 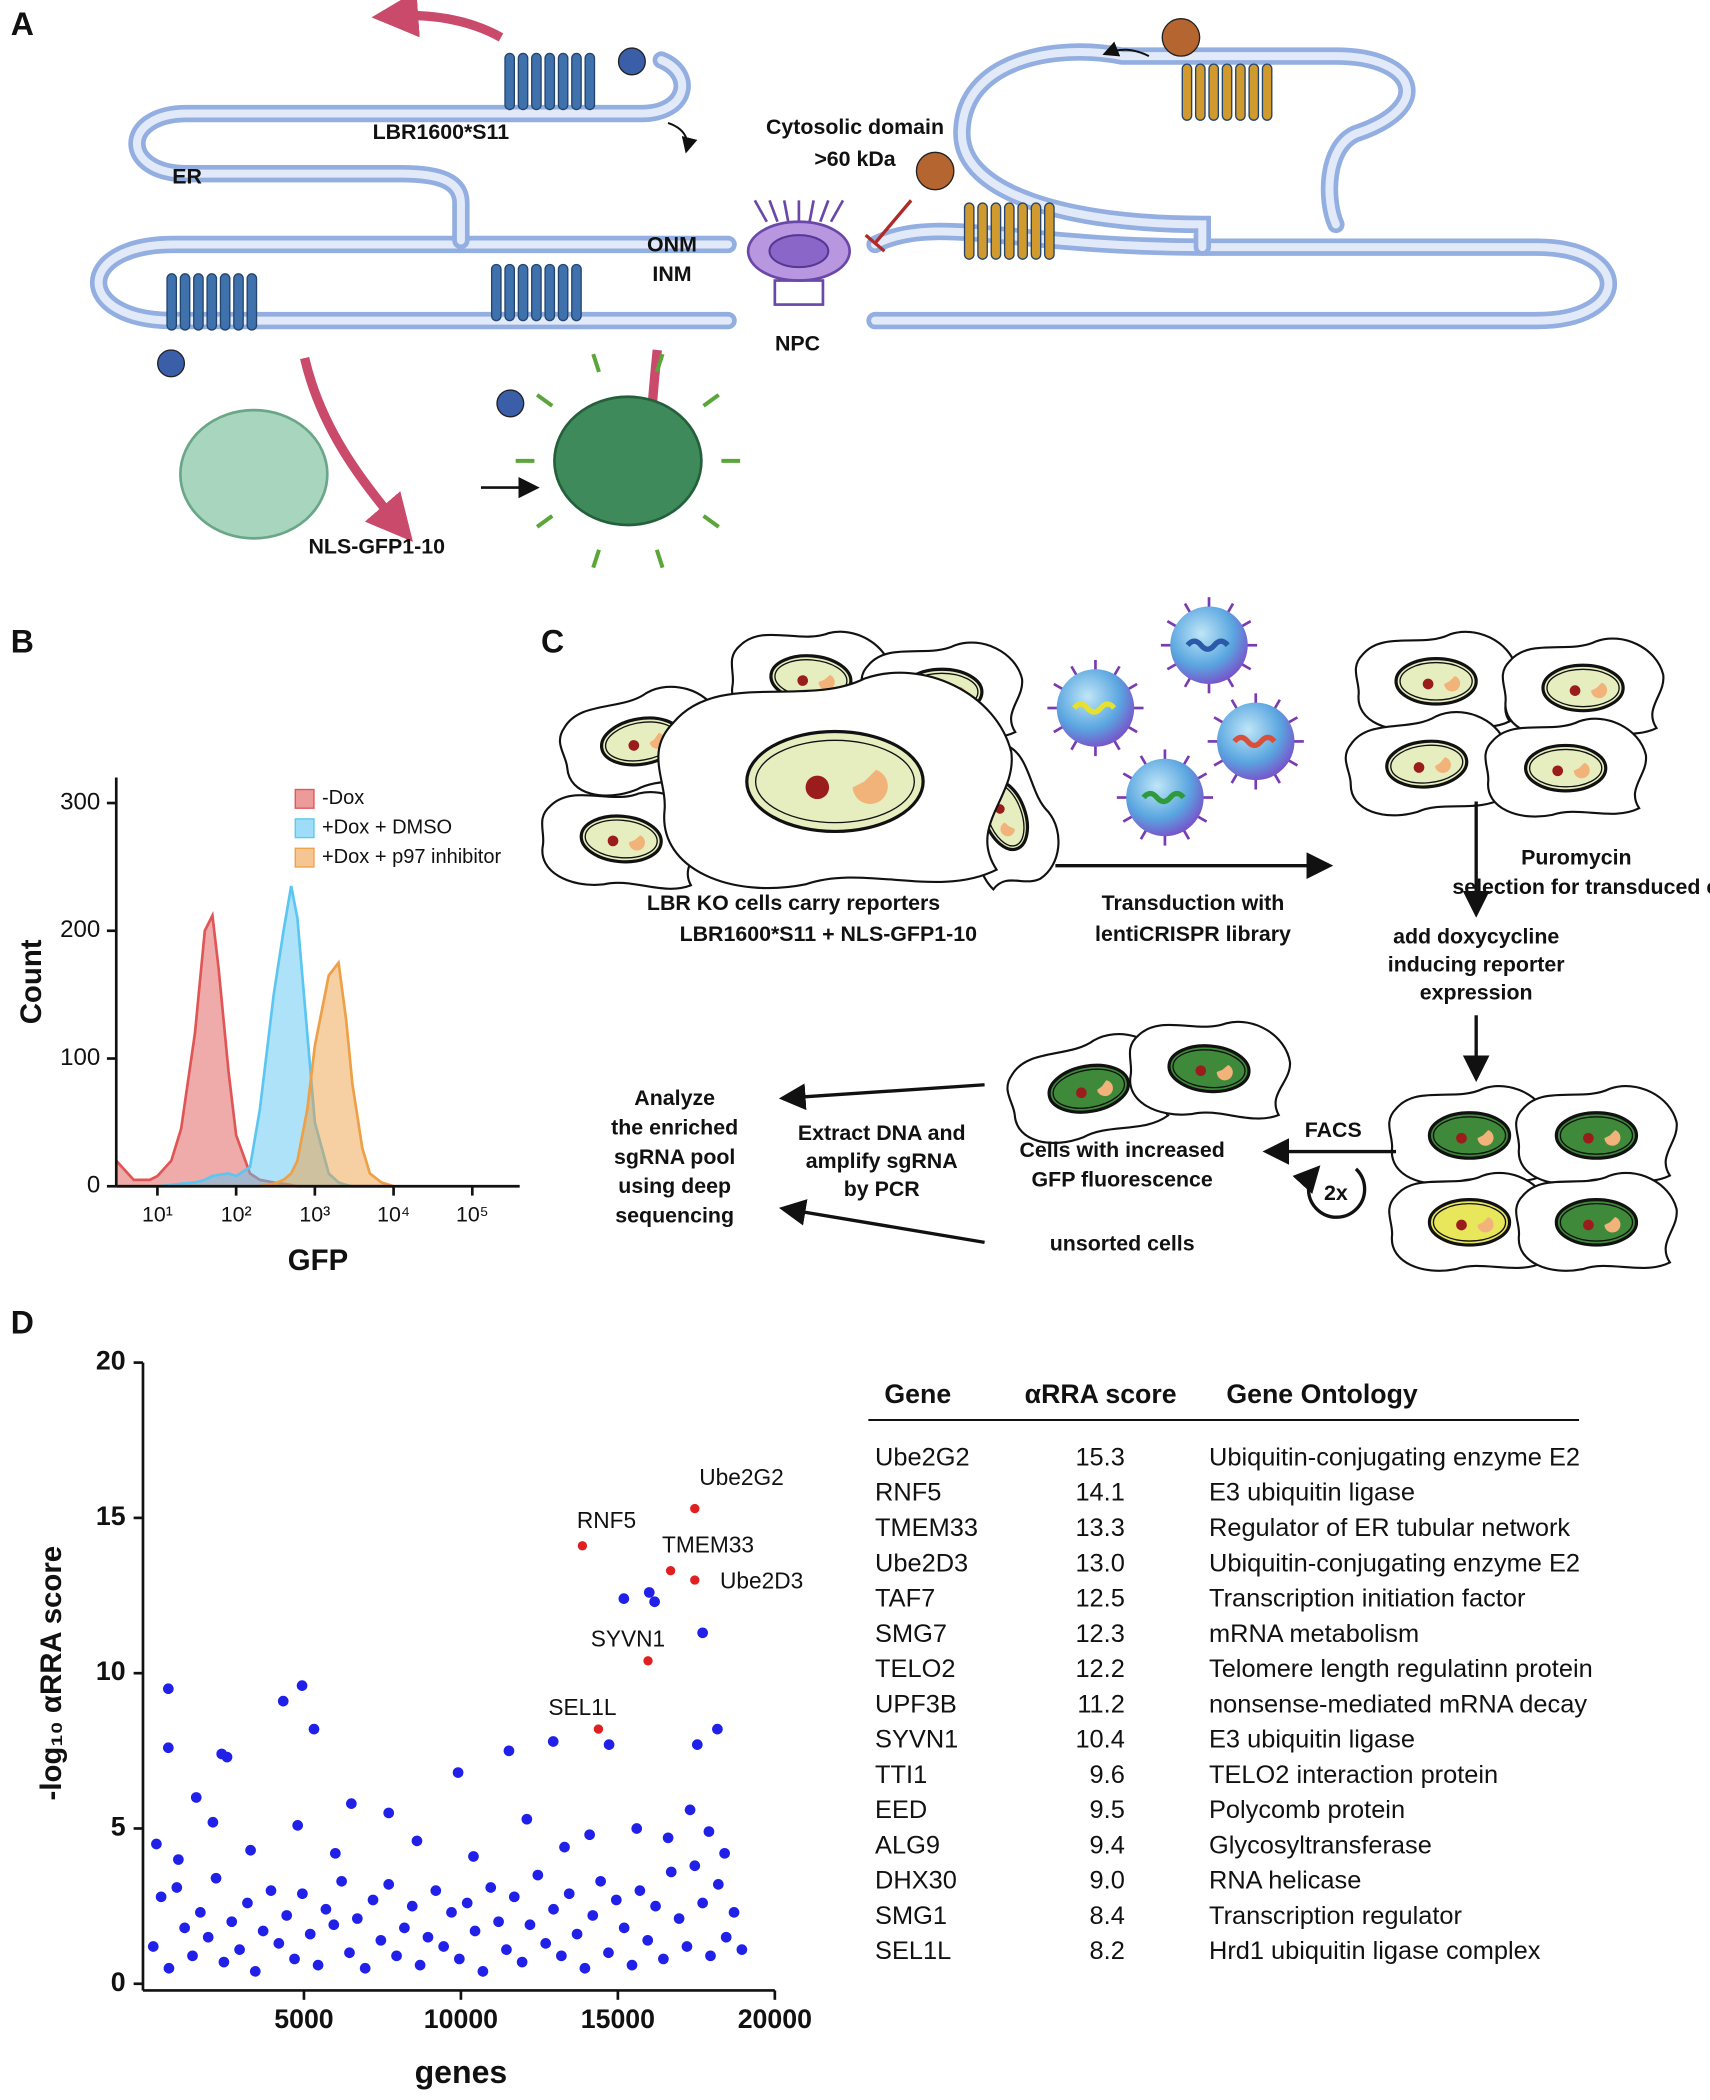 What do you see at coordinates (741, 1477) in the screenshot?
I see `point-label: Ube2G2` at bounding box center [741, 1477].